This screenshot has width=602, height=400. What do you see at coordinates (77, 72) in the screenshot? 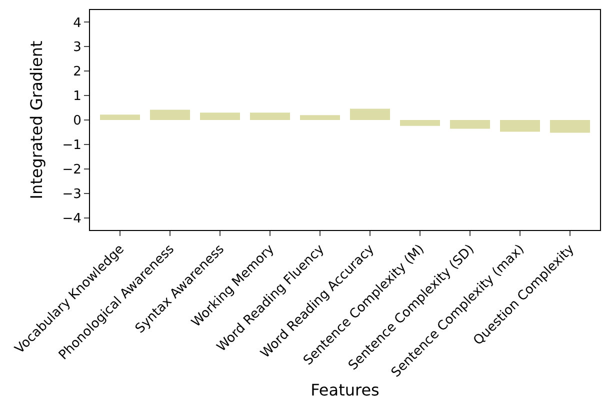
I see `y-tick-label: 2` at bounding box center [77, 72].